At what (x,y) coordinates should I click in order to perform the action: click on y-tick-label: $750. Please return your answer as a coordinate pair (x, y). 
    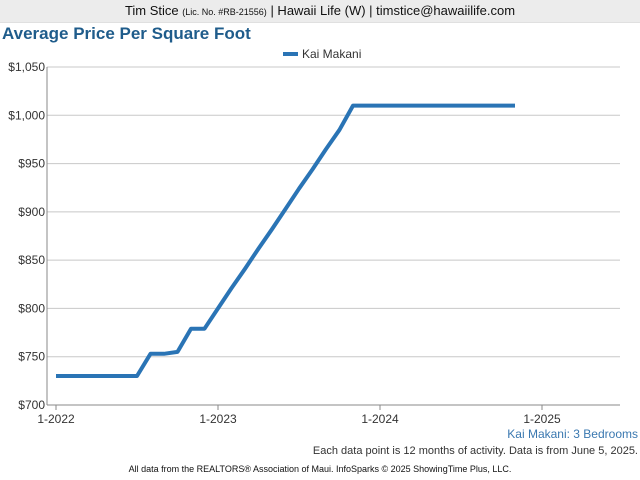
    Looking at the image, I should click on (31, 357).